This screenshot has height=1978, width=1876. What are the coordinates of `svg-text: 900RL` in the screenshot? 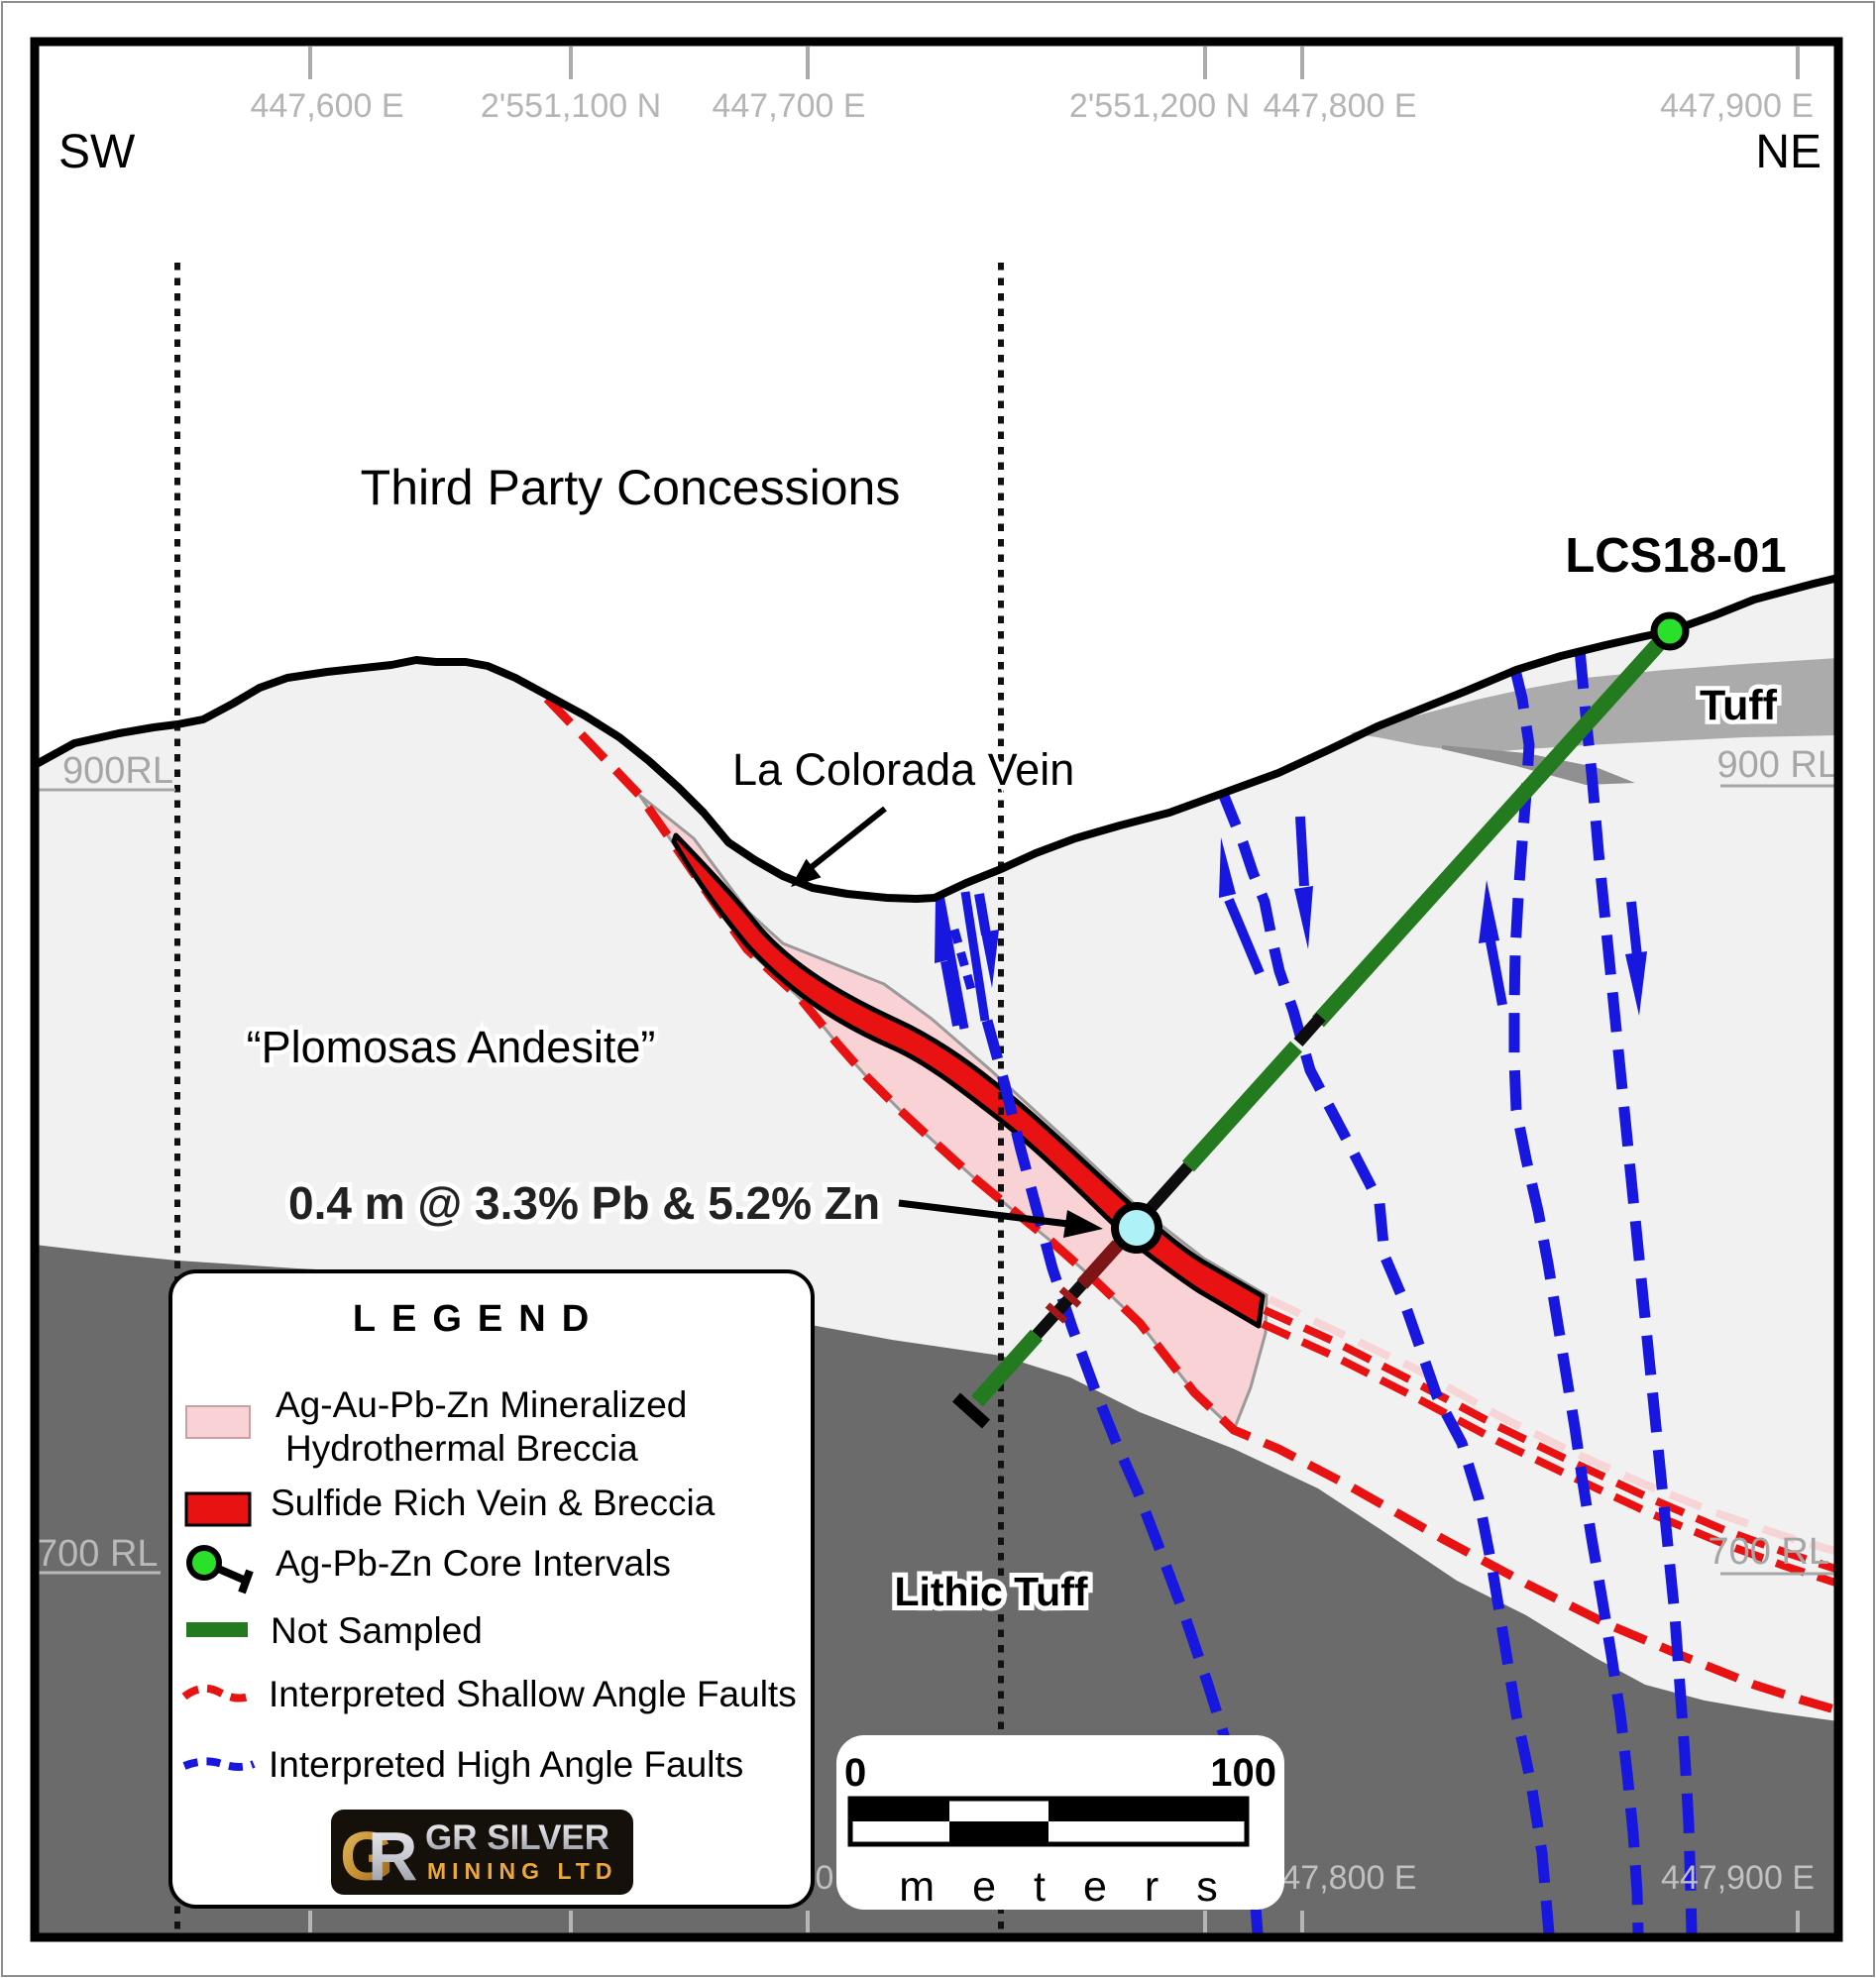 It's located at (117, 771).